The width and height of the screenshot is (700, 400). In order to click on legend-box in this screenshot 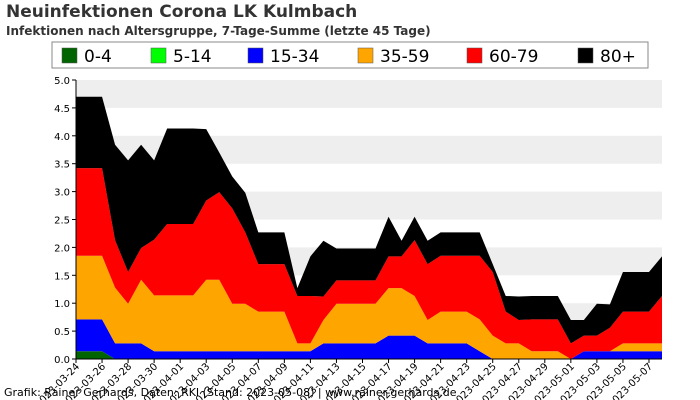, I will do `click(350, 55)`.